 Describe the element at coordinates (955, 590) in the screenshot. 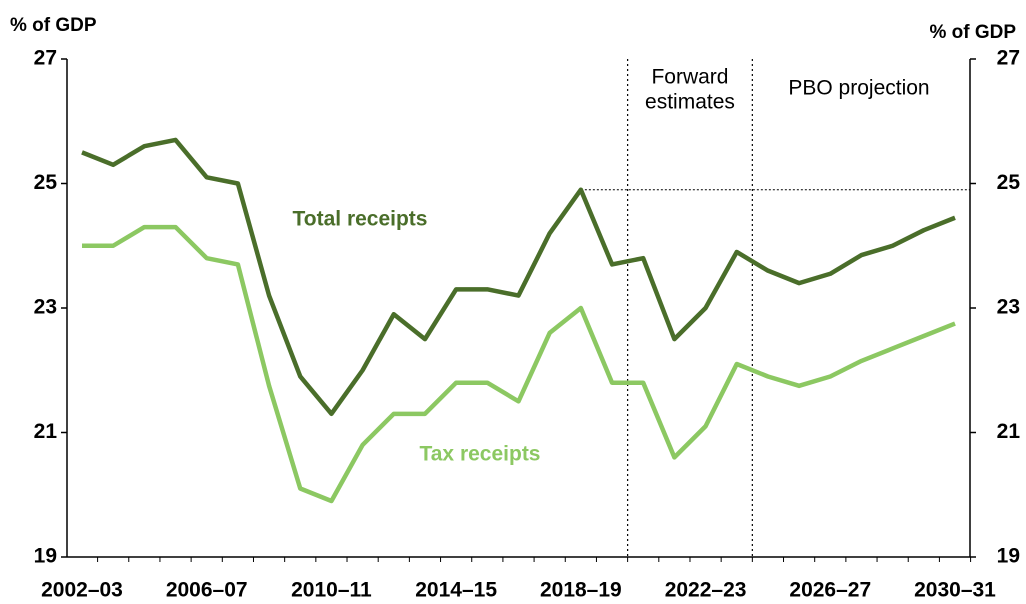

I see `x-tick-label: 2030–31` at that location.